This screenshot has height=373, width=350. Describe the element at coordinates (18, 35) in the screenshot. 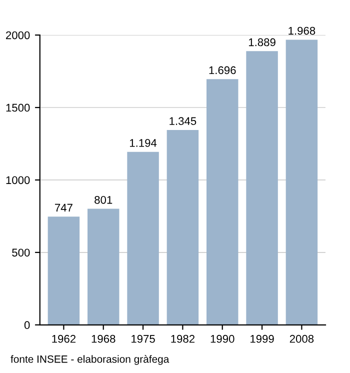

I see `y-tick-label: 2000` at that location.